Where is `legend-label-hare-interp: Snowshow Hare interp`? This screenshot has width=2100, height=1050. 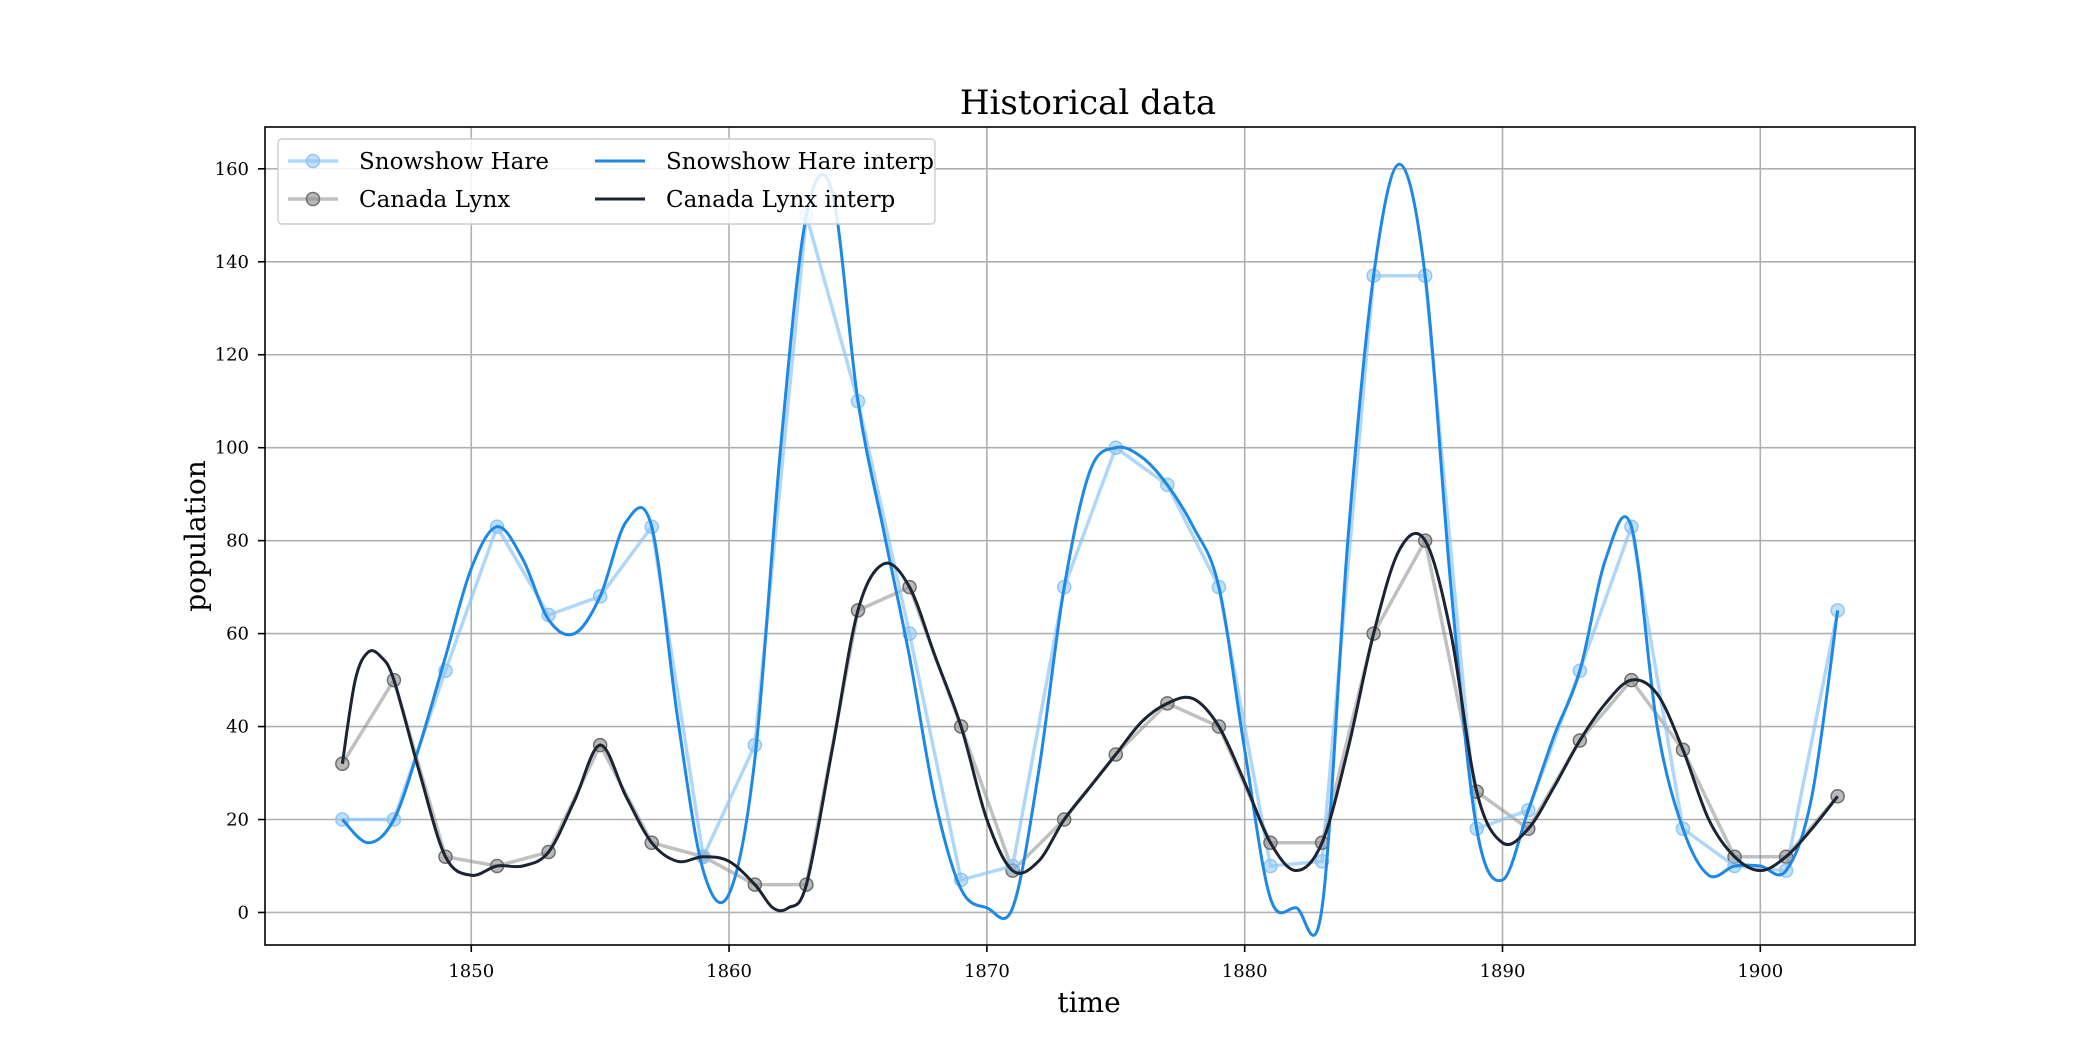 legend-label-hare-interp: Snowshow Hare interp is located at coordinates (800, 162).